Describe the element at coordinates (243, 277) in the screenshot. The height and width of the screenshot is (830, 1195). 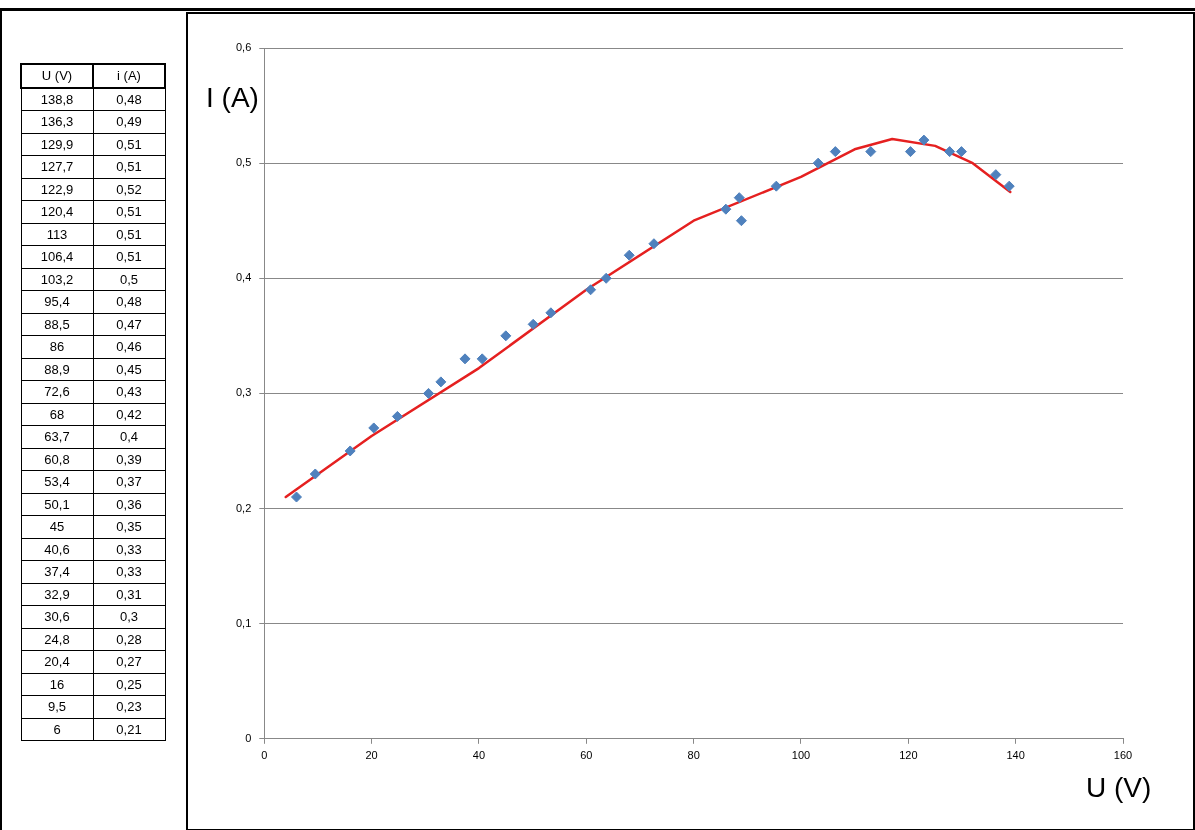
I see `y-tick-label: 0,4` at that location.